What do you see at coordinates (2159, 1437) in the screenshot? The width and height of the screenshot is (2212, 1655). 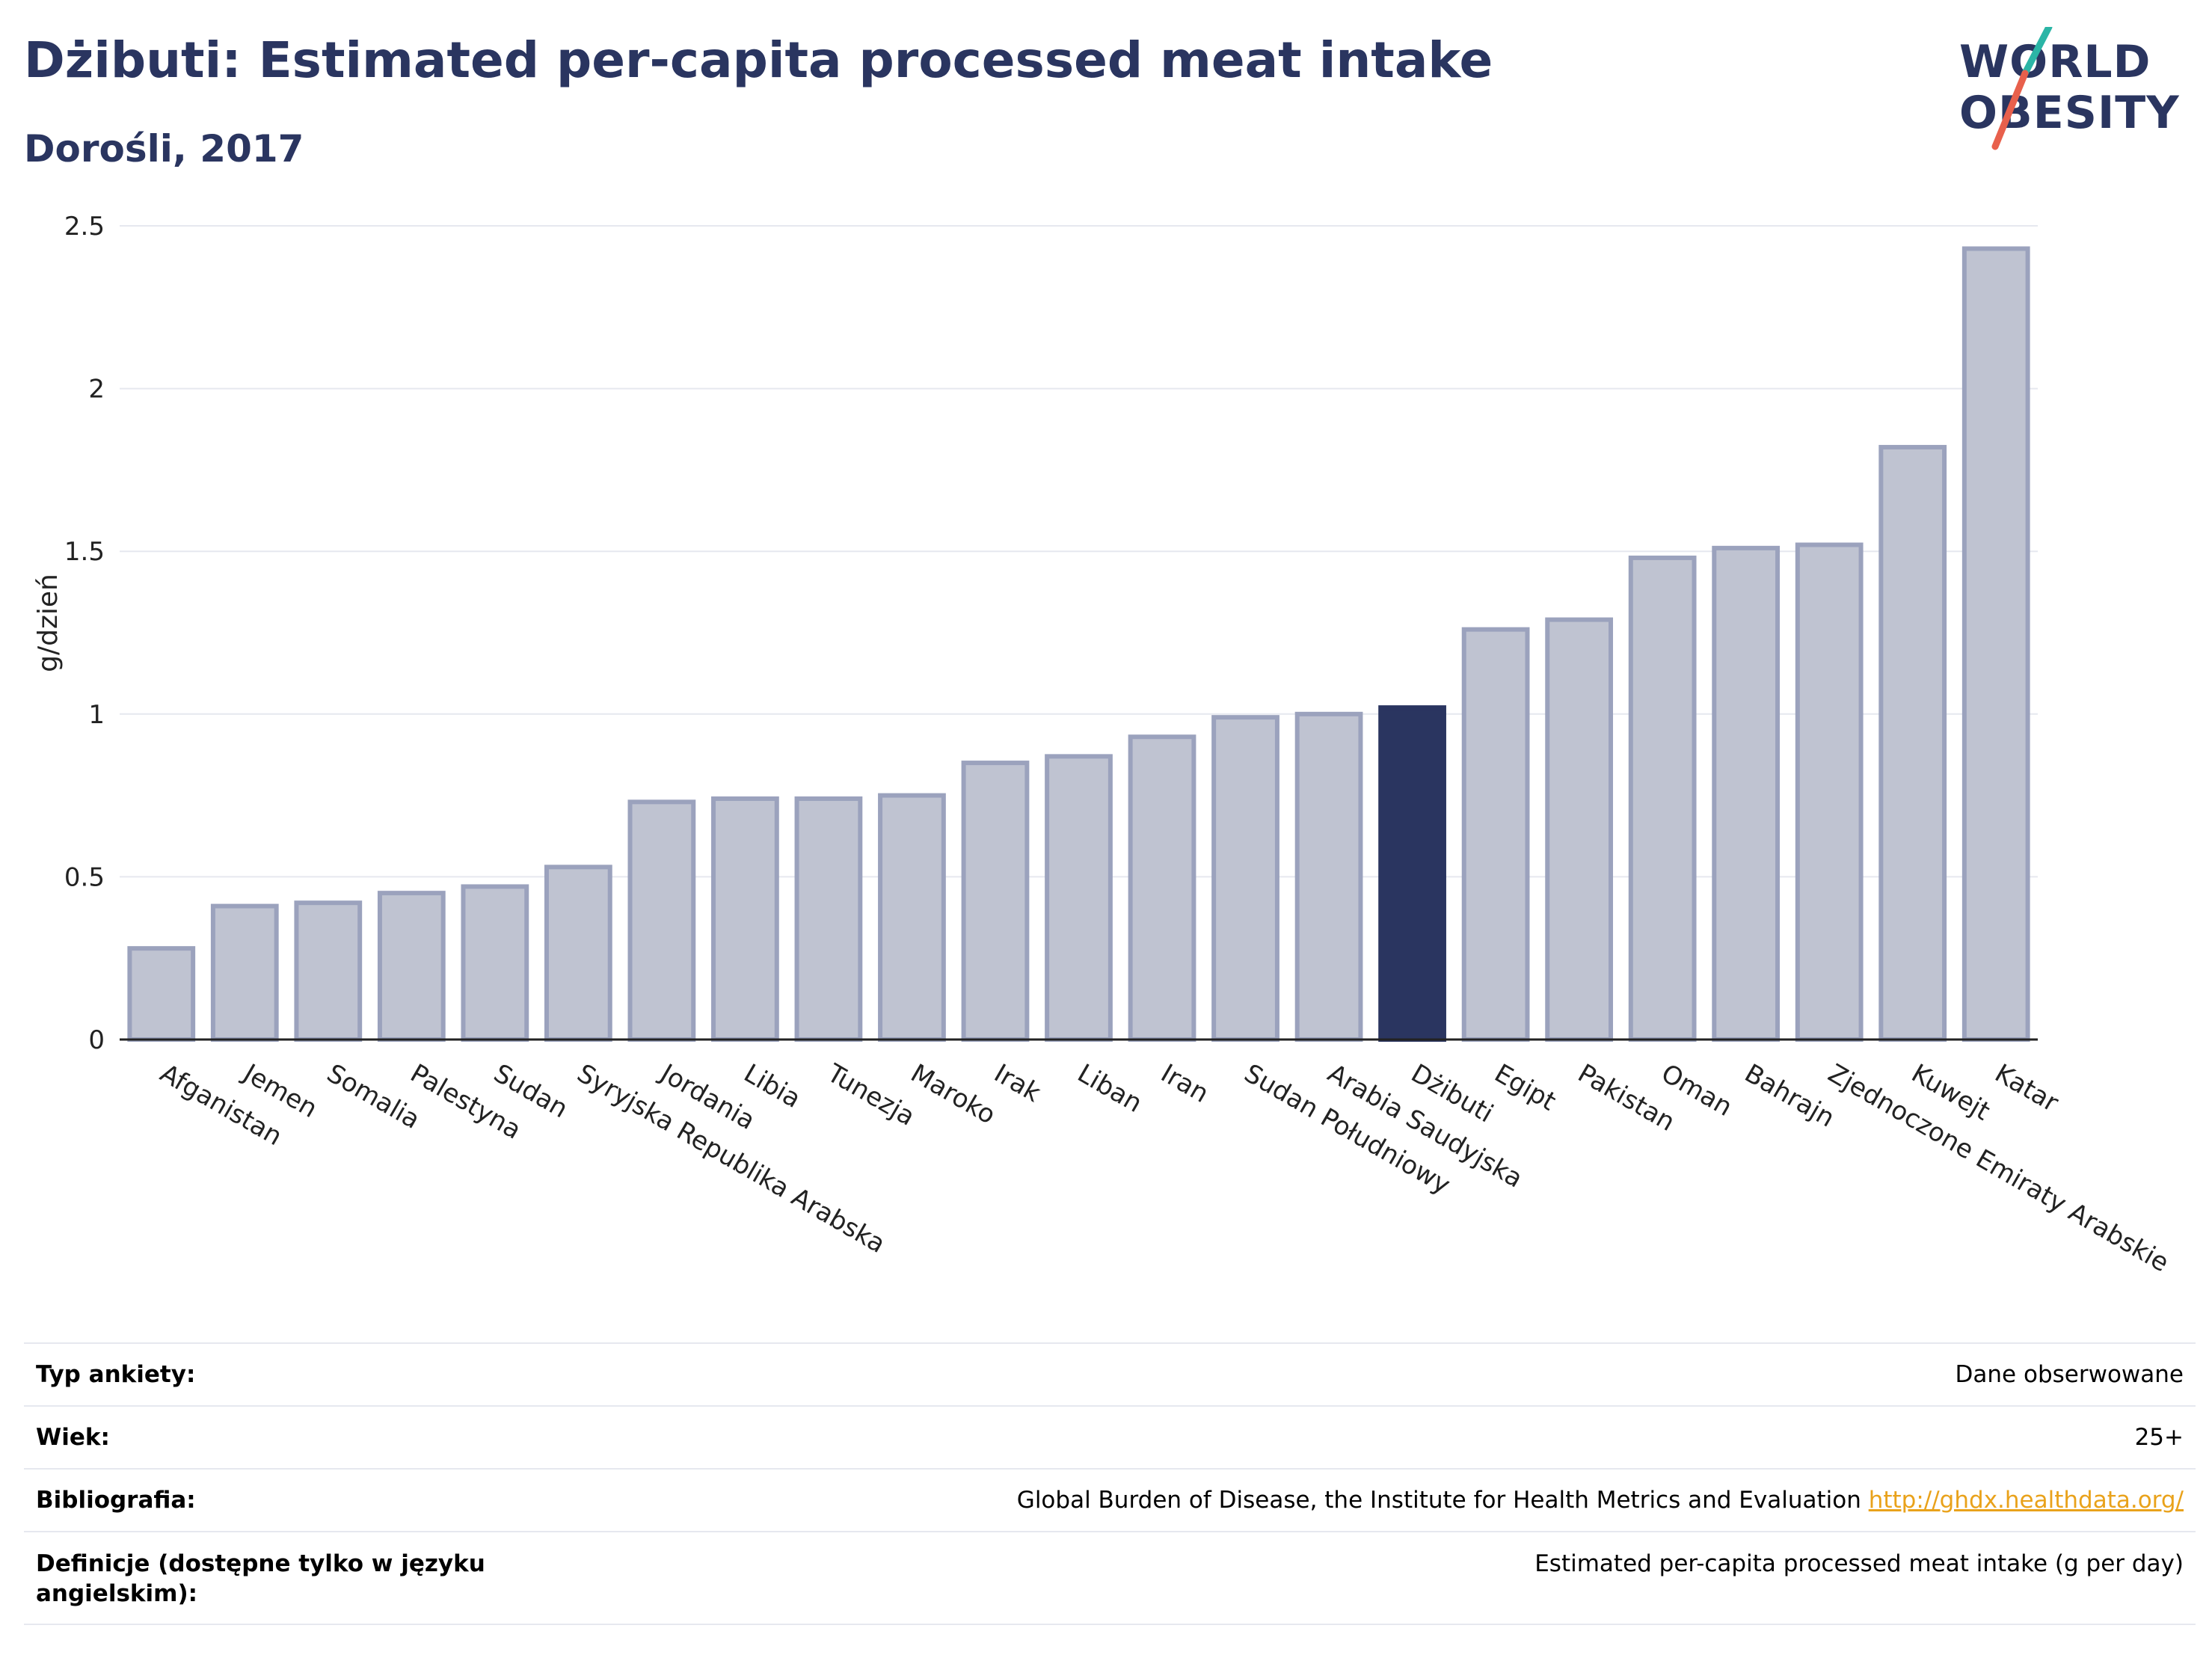 I see `meta-value: 25+` at bounding box center [2159, 1437].